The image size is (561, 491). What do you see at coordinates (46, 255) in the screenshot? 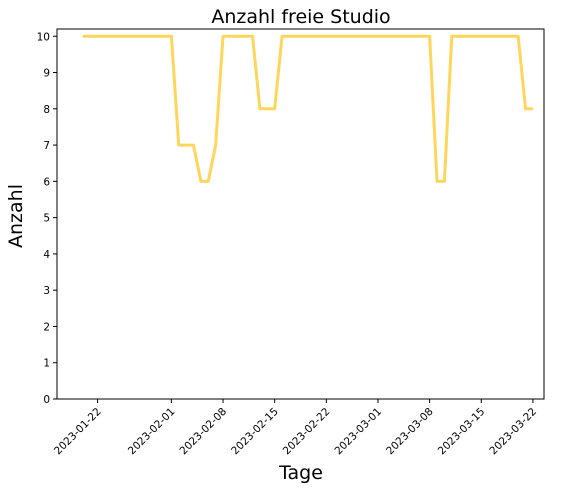
I see `y-tick-label: 4` at bounding box center [46, 255].